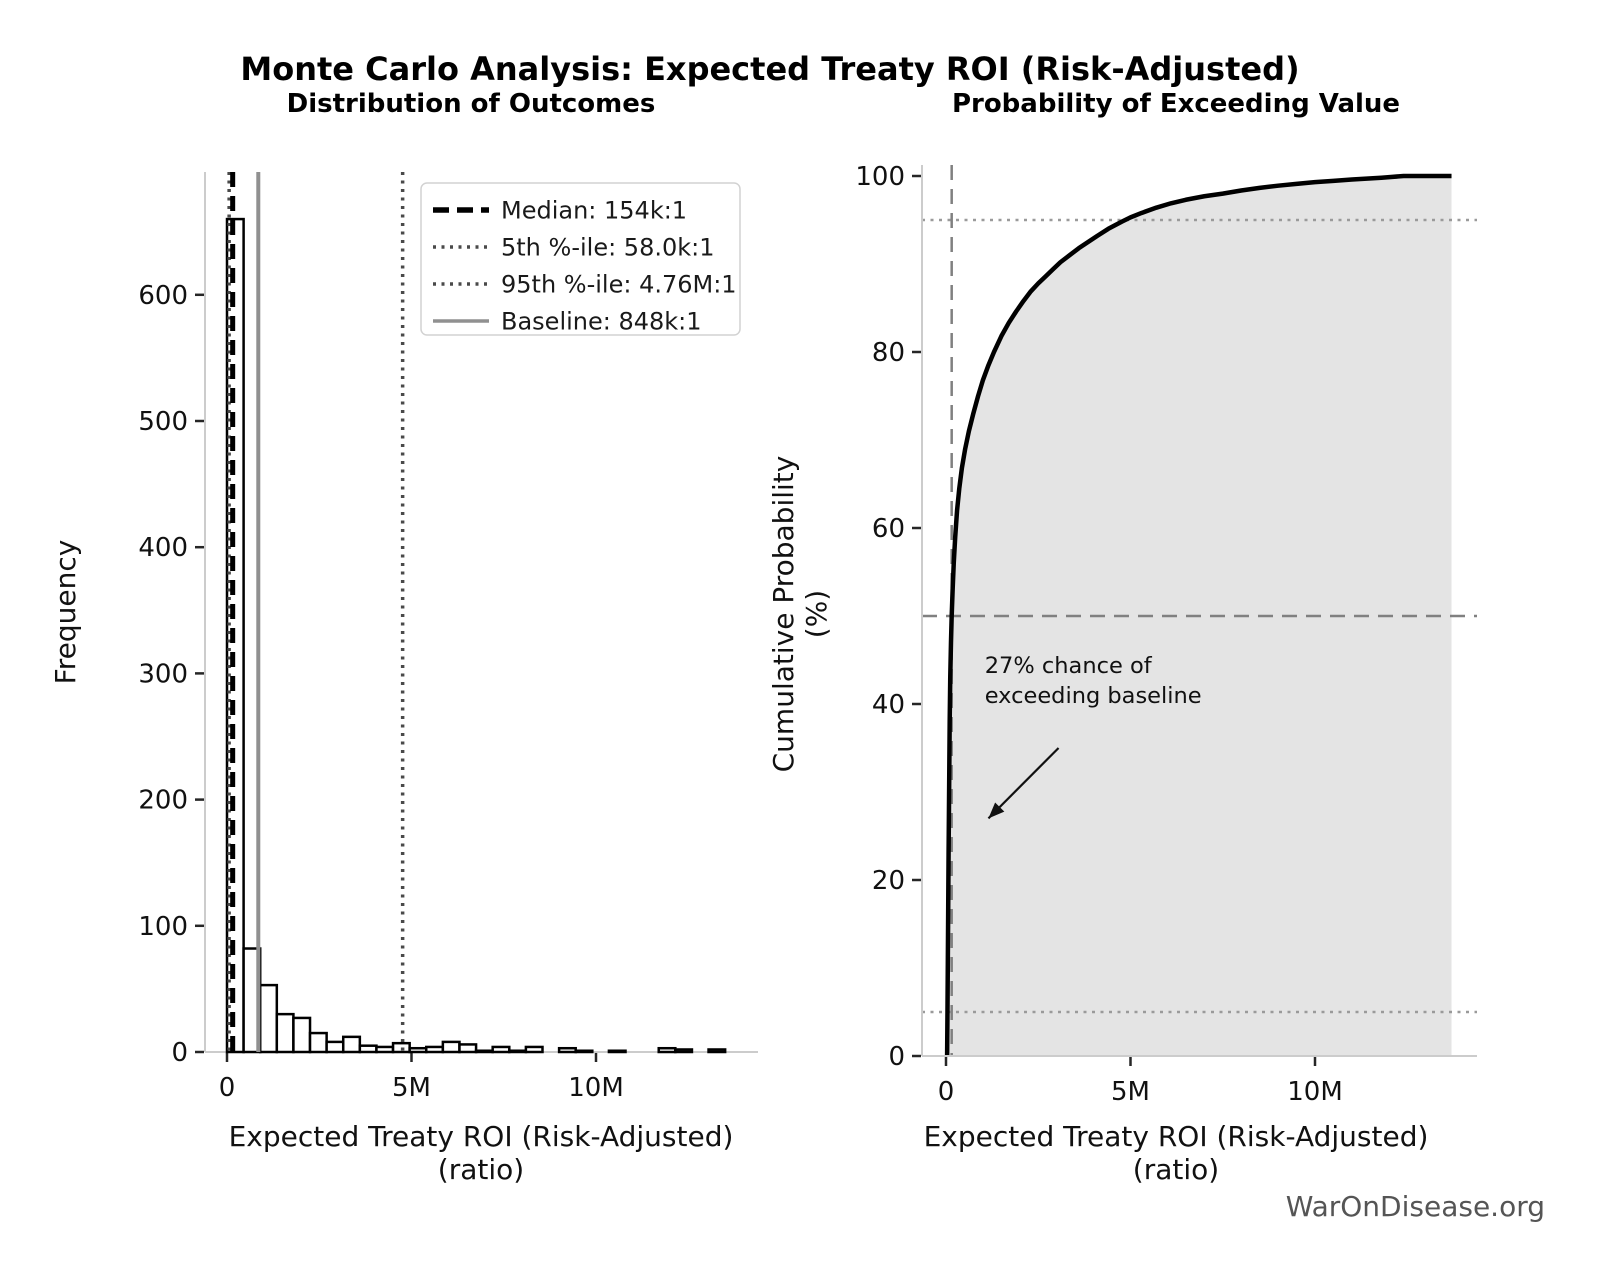 This screenshot has height=1280, width=1601. I want to click on legend-label-baseline: Baseline: 848k:1, so click(601, 322).